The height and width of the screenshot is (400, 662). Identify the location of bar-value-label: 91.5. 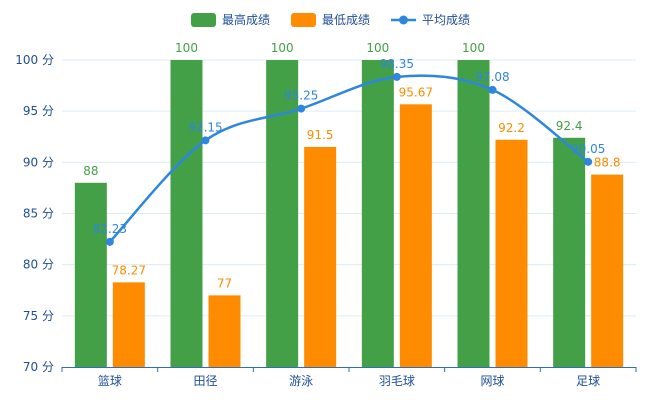
(320, 135).